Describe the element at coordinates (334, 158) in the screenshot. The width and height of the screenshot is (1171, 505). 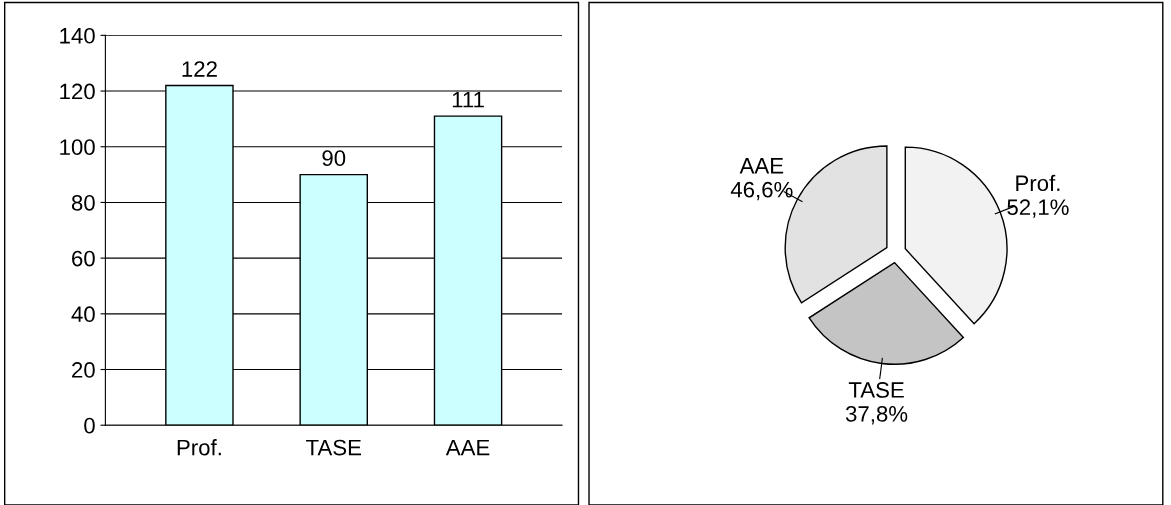
I see `data-label: 90` at that location.